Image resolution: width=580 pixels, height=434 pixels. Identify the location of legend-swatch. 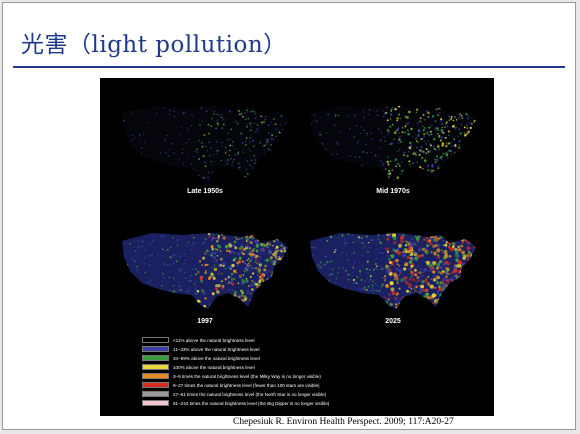
(155, 403).